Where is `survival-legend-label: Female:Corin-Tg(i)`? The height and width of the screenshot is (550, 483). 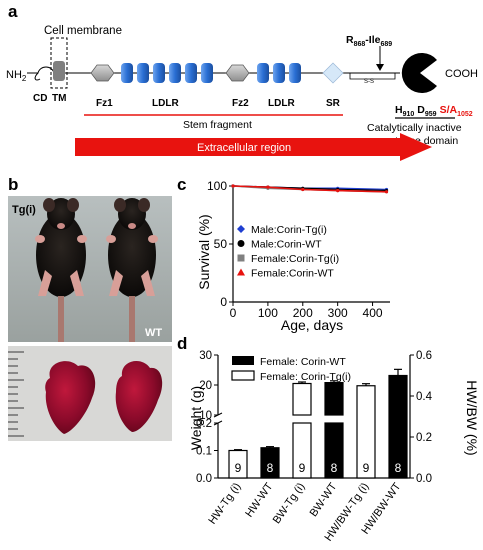
survival-legend-label: Female:Corin-Tg(i) is located at coordinates (295, 259).